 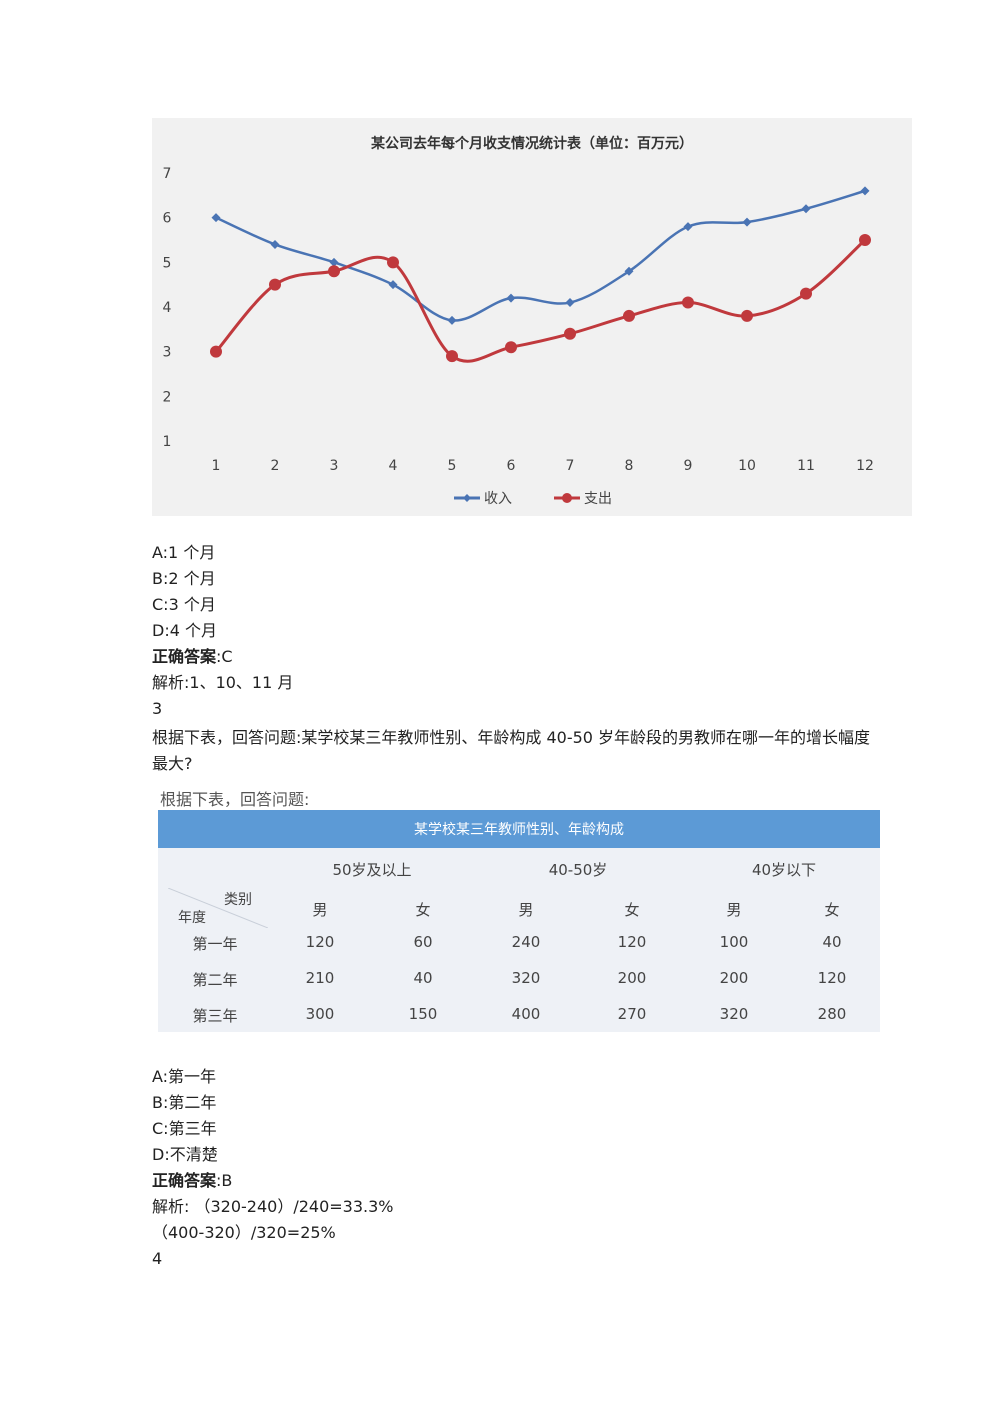 What do you see at coordinates (526, 942) in the screenshot?
I see `table-cell: 240` at bounding box center [526, 942].